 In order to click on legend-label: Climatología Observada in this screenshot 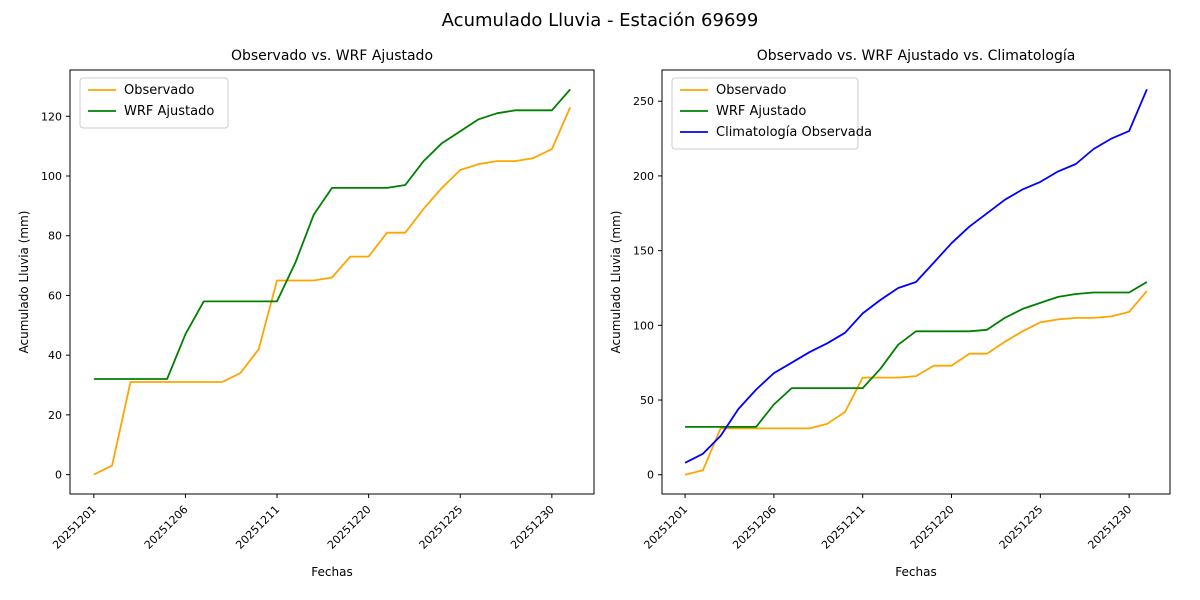, I will do `click(794, 132)`.